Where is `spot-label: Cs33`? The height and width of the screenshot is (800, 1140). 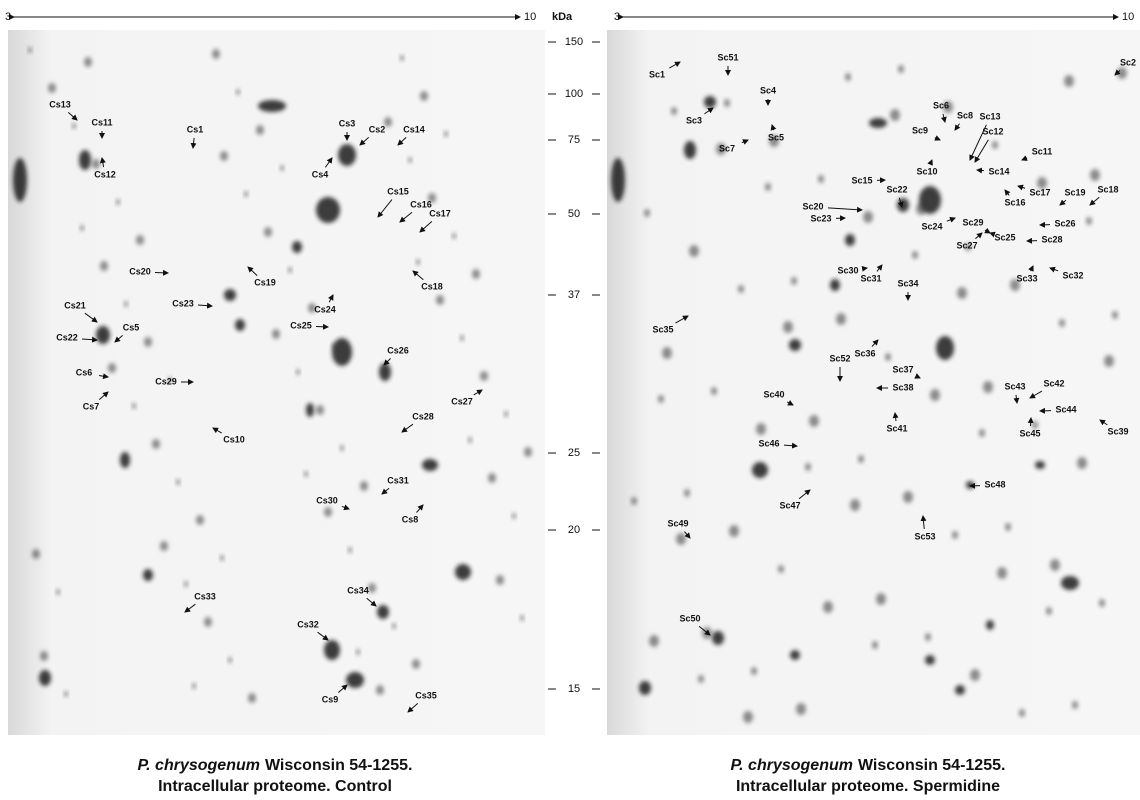 spot-label: Cs33 is located at coordinates (205, 596).